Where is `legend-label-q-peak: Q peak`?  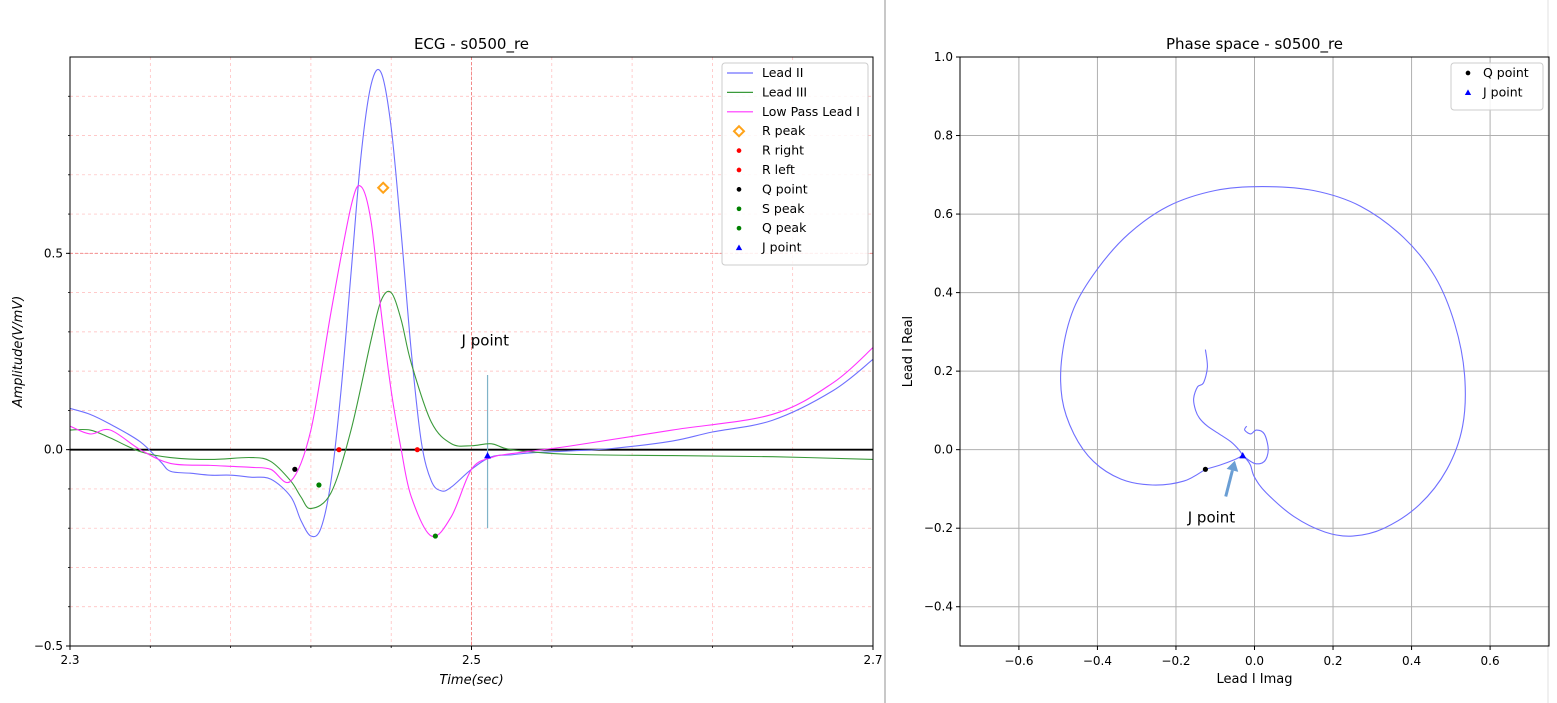
legend-label-q-peak: Q peak is located at coordinates (784, 227).